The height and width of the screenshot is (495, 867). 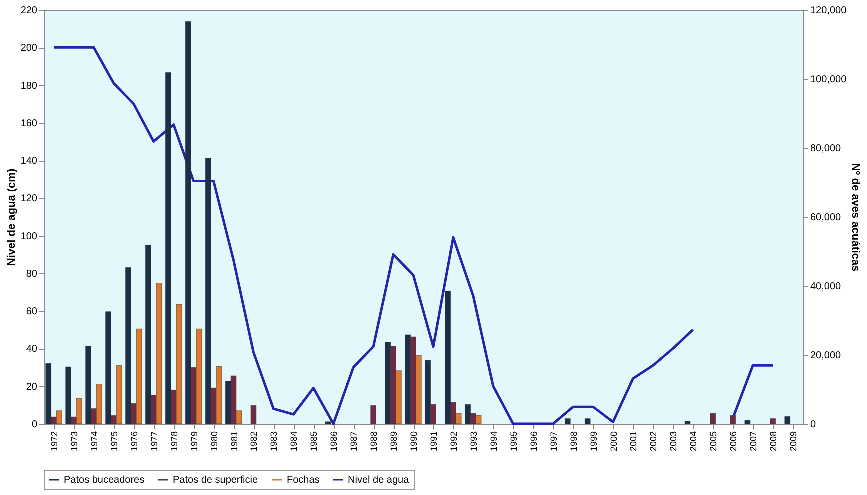 I want to click on x-tick-label: 1986, so click(x=334, y=442).